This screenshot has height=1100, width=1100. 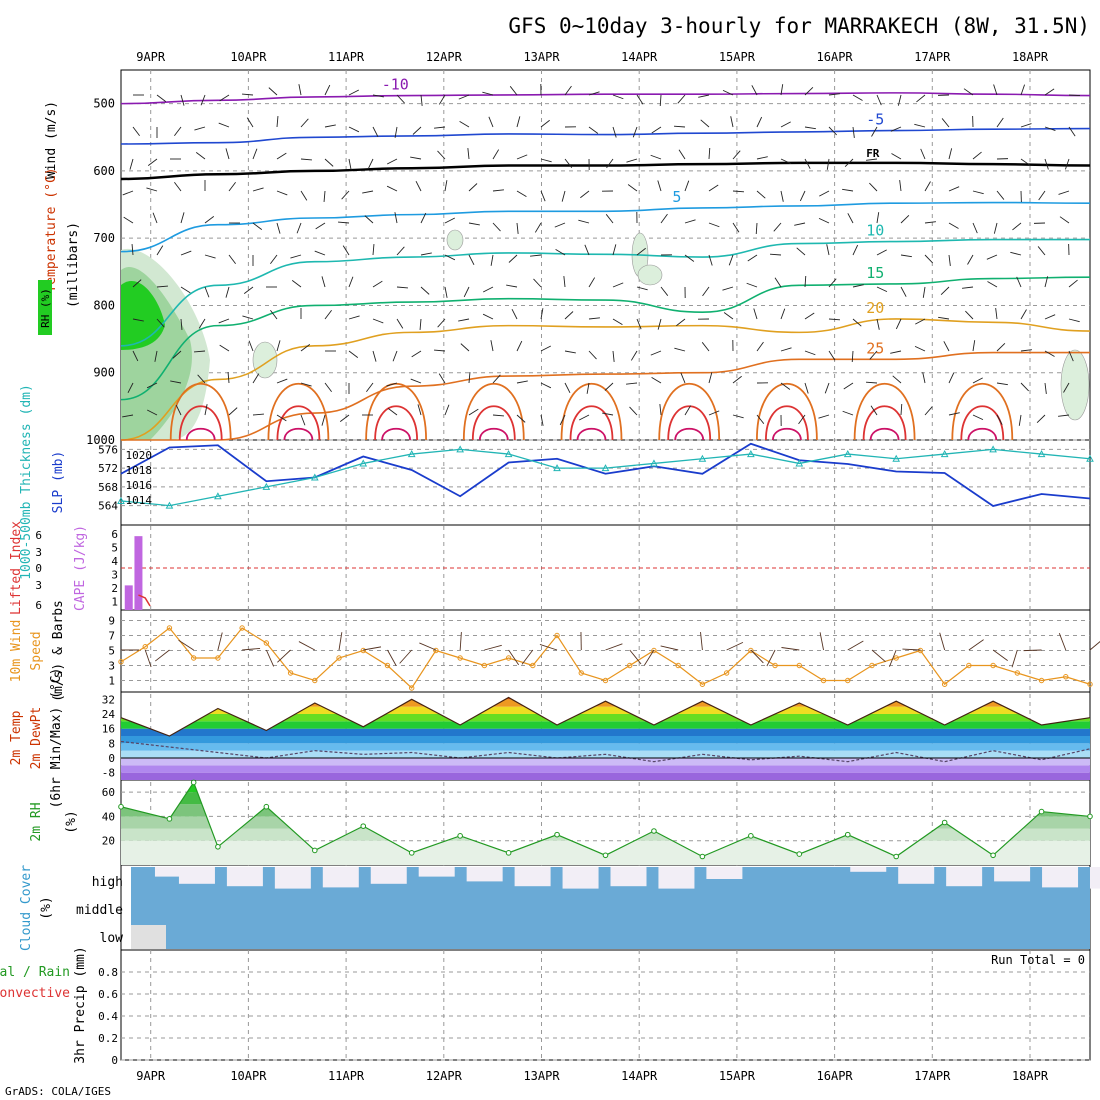 I want to click on cloud-level-label: middle, so click(x=99, y=910).